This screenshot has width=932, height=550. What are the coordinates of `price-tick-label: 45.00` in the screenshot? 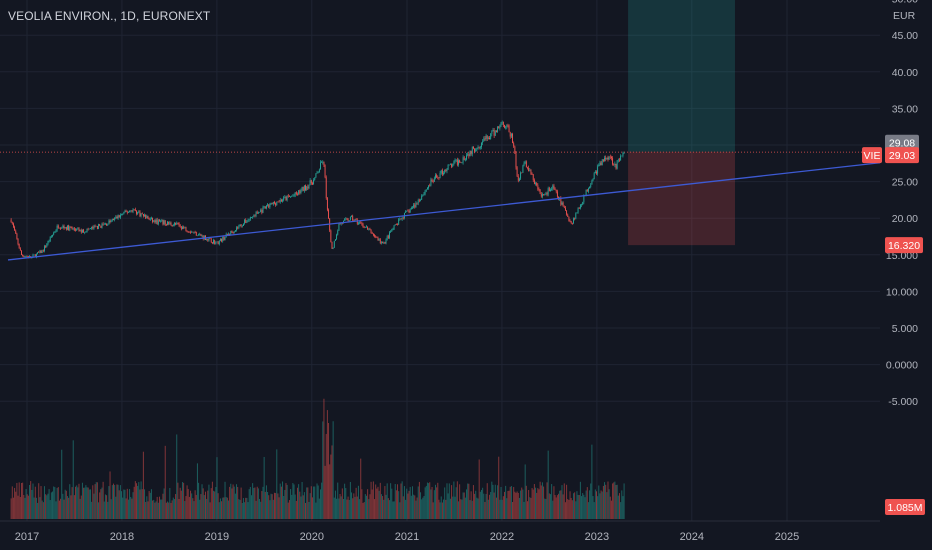 It's located at (905, 36).